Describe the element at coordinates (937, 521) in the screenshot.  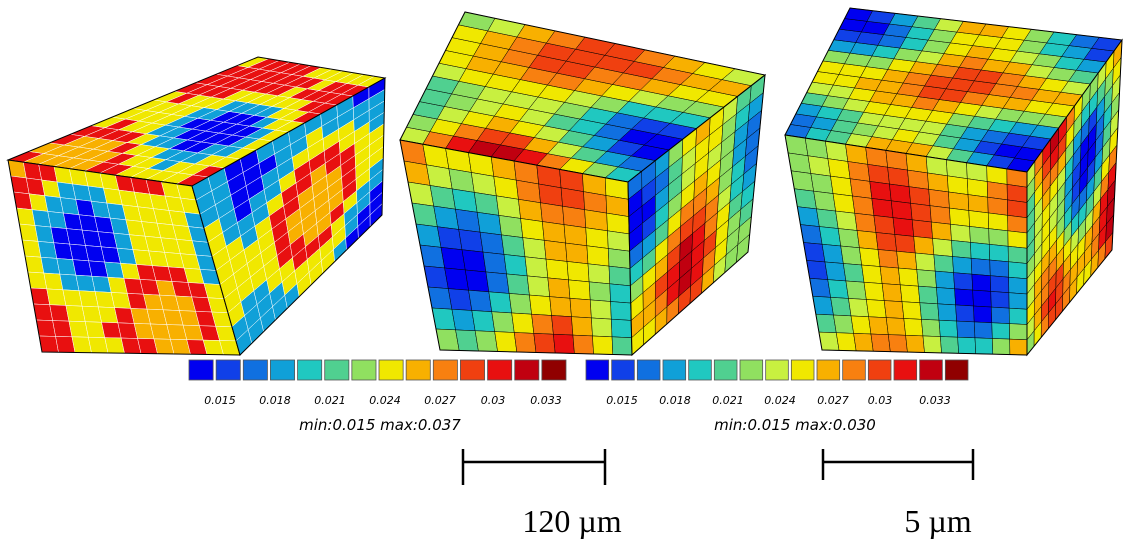
I see `scale-label: 5 µm` at that location.